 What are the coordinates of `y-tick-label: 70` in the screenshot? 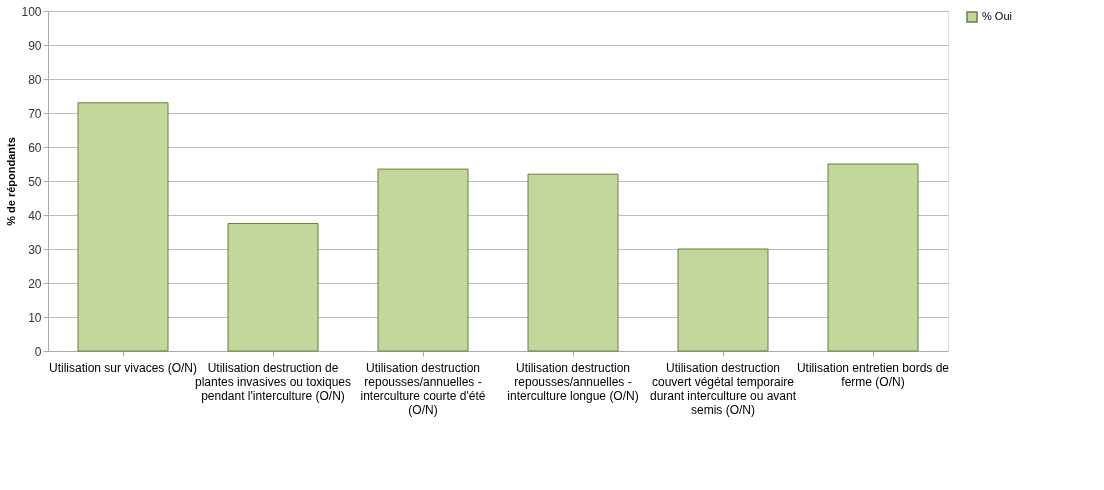 It's located at (35, 113).